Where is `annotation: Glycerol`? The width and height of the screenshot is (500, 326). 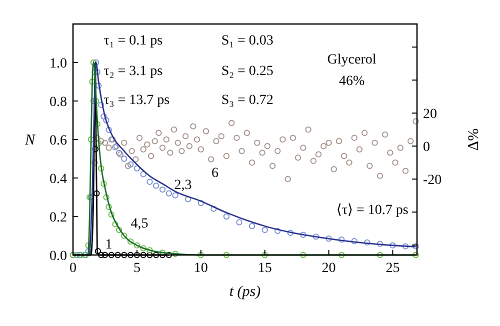
annotation: Glycerol is located at coordinates (351, 60).